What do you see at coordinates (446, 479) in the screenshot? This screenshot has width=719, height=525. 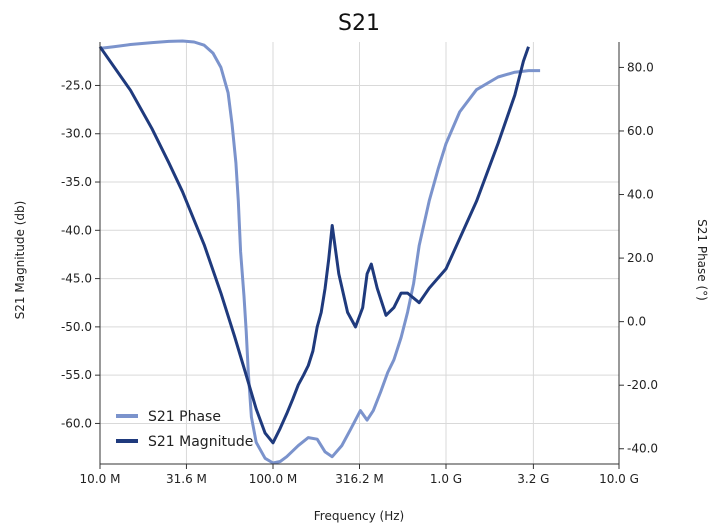 I see `x-tick-label: 1.0 G` at bounding box center [446, 479].